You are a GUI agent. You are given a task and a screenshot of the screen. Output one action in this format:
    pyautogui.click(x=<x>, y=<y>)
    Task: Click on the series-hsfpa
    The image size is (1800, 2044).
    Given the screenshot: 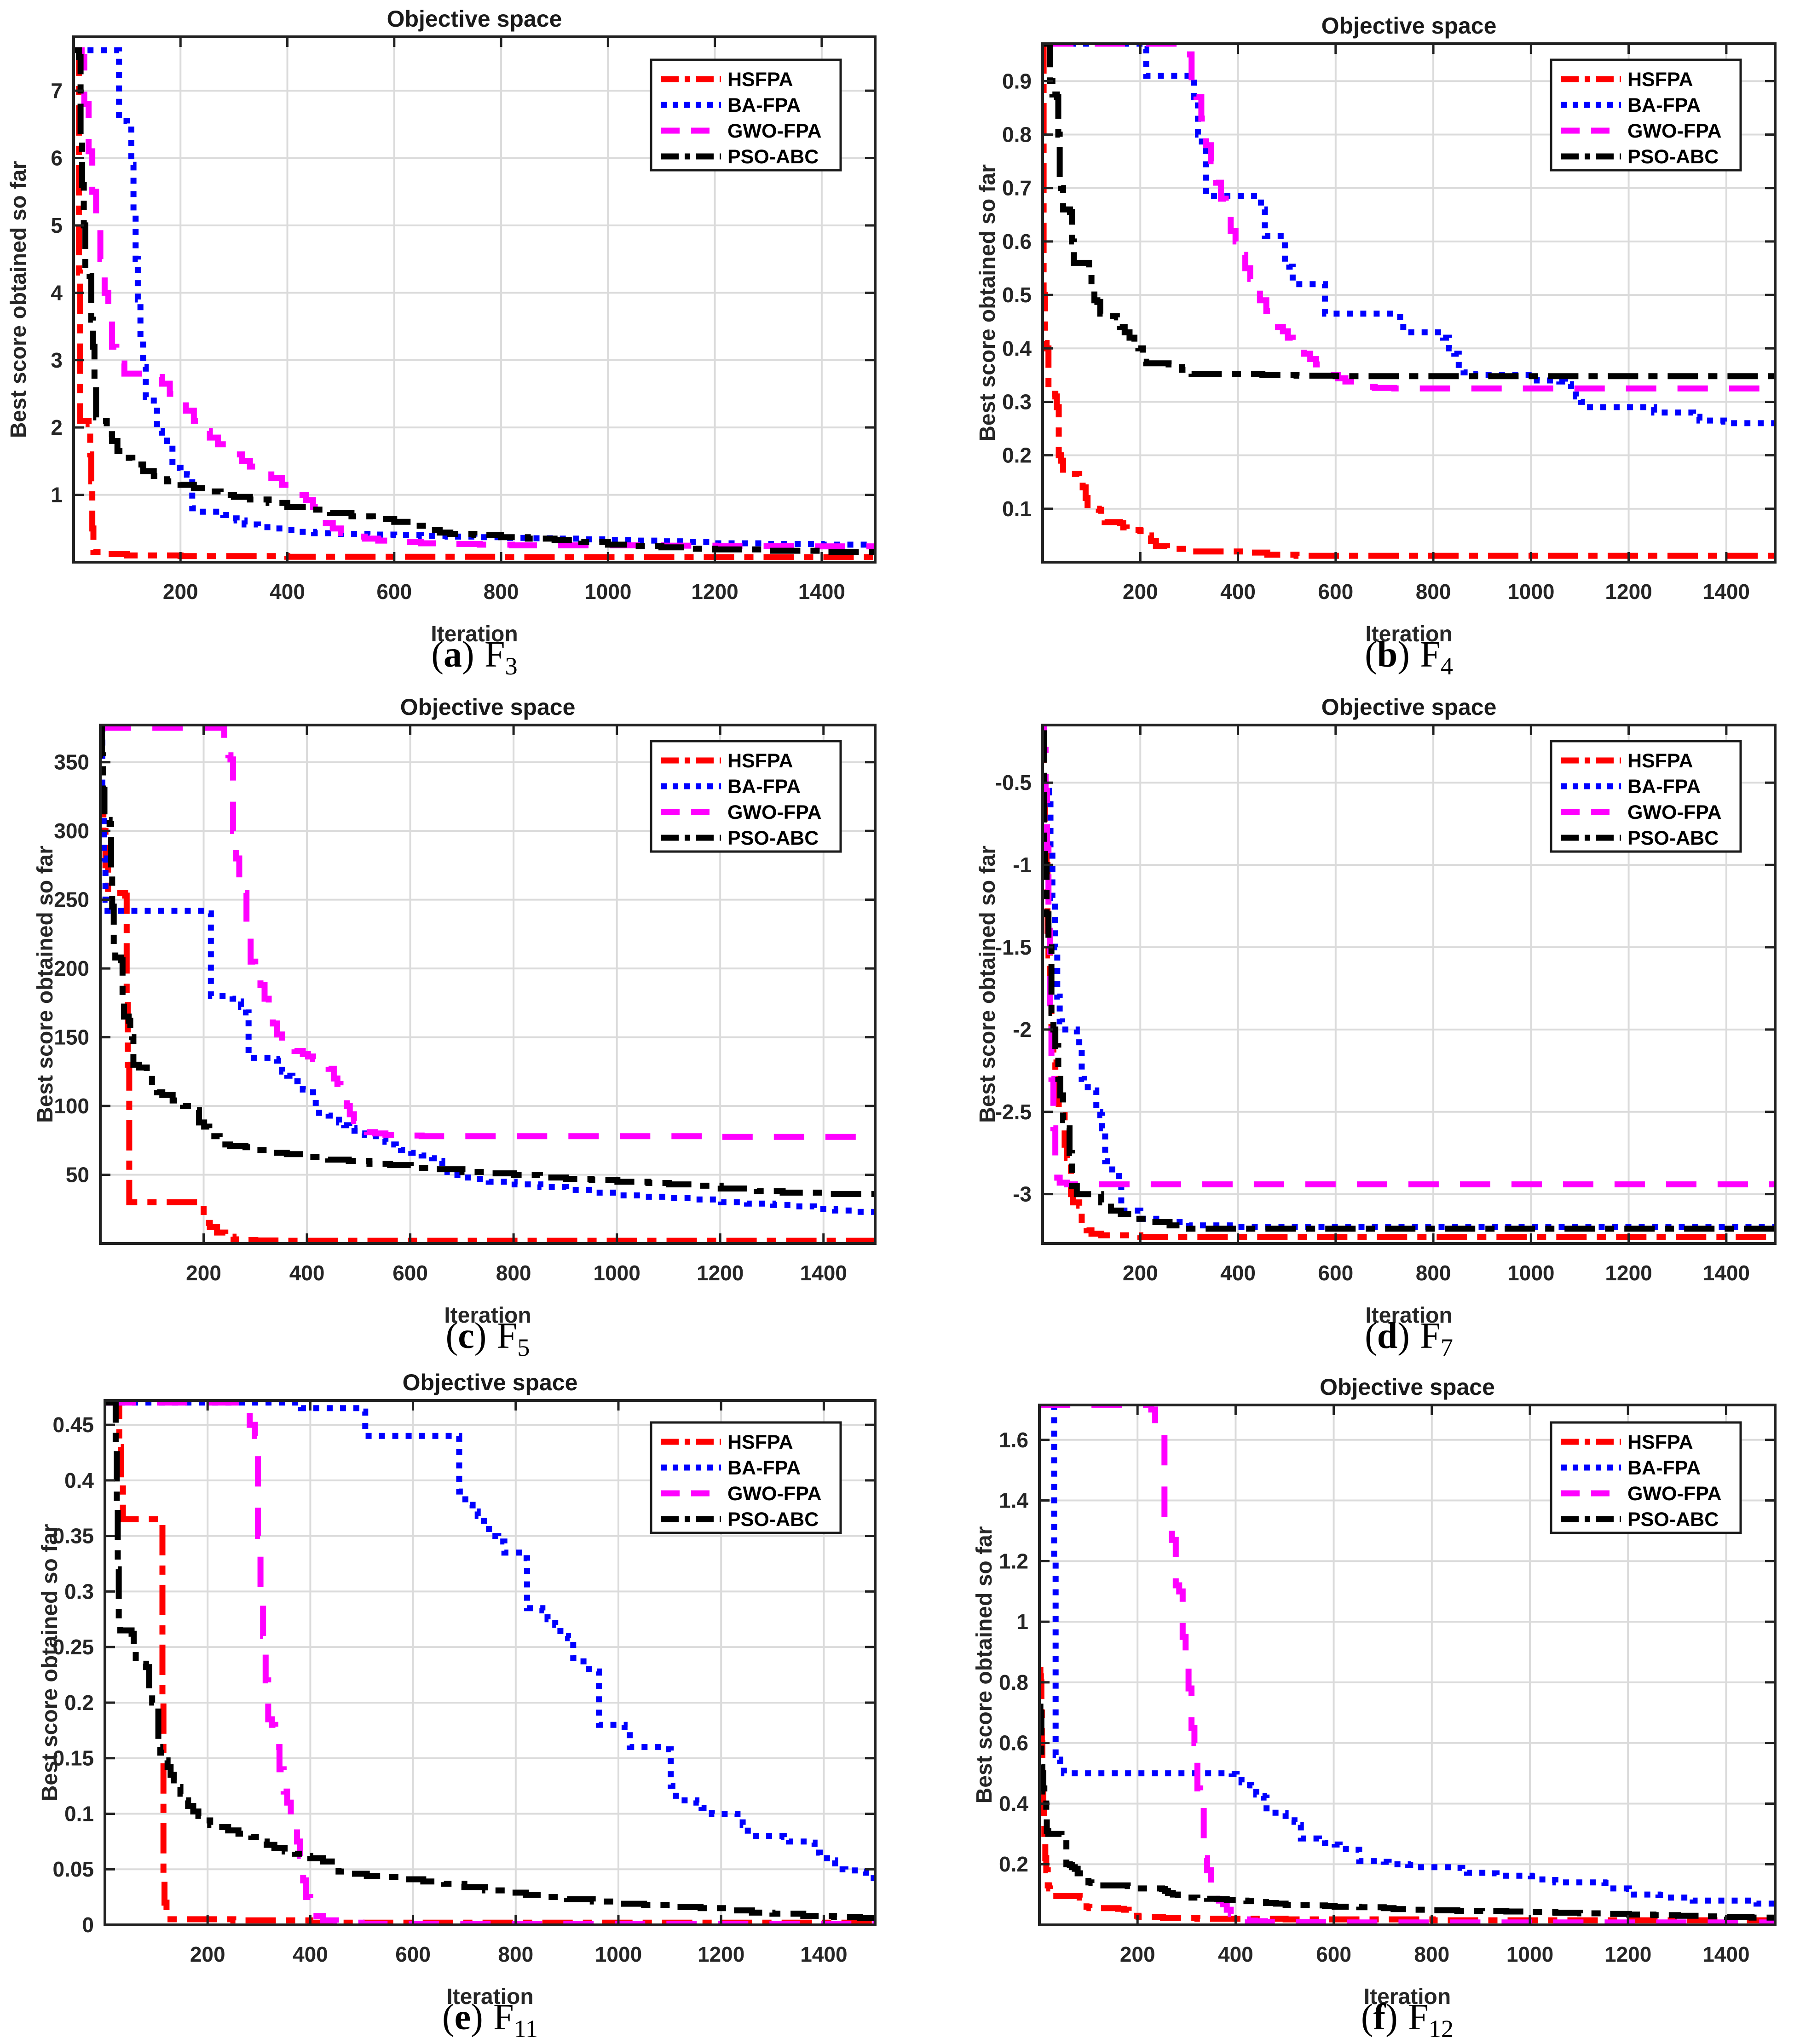 What is the action you would take?
    pyautogui.click(x=1407, y=1795)
    